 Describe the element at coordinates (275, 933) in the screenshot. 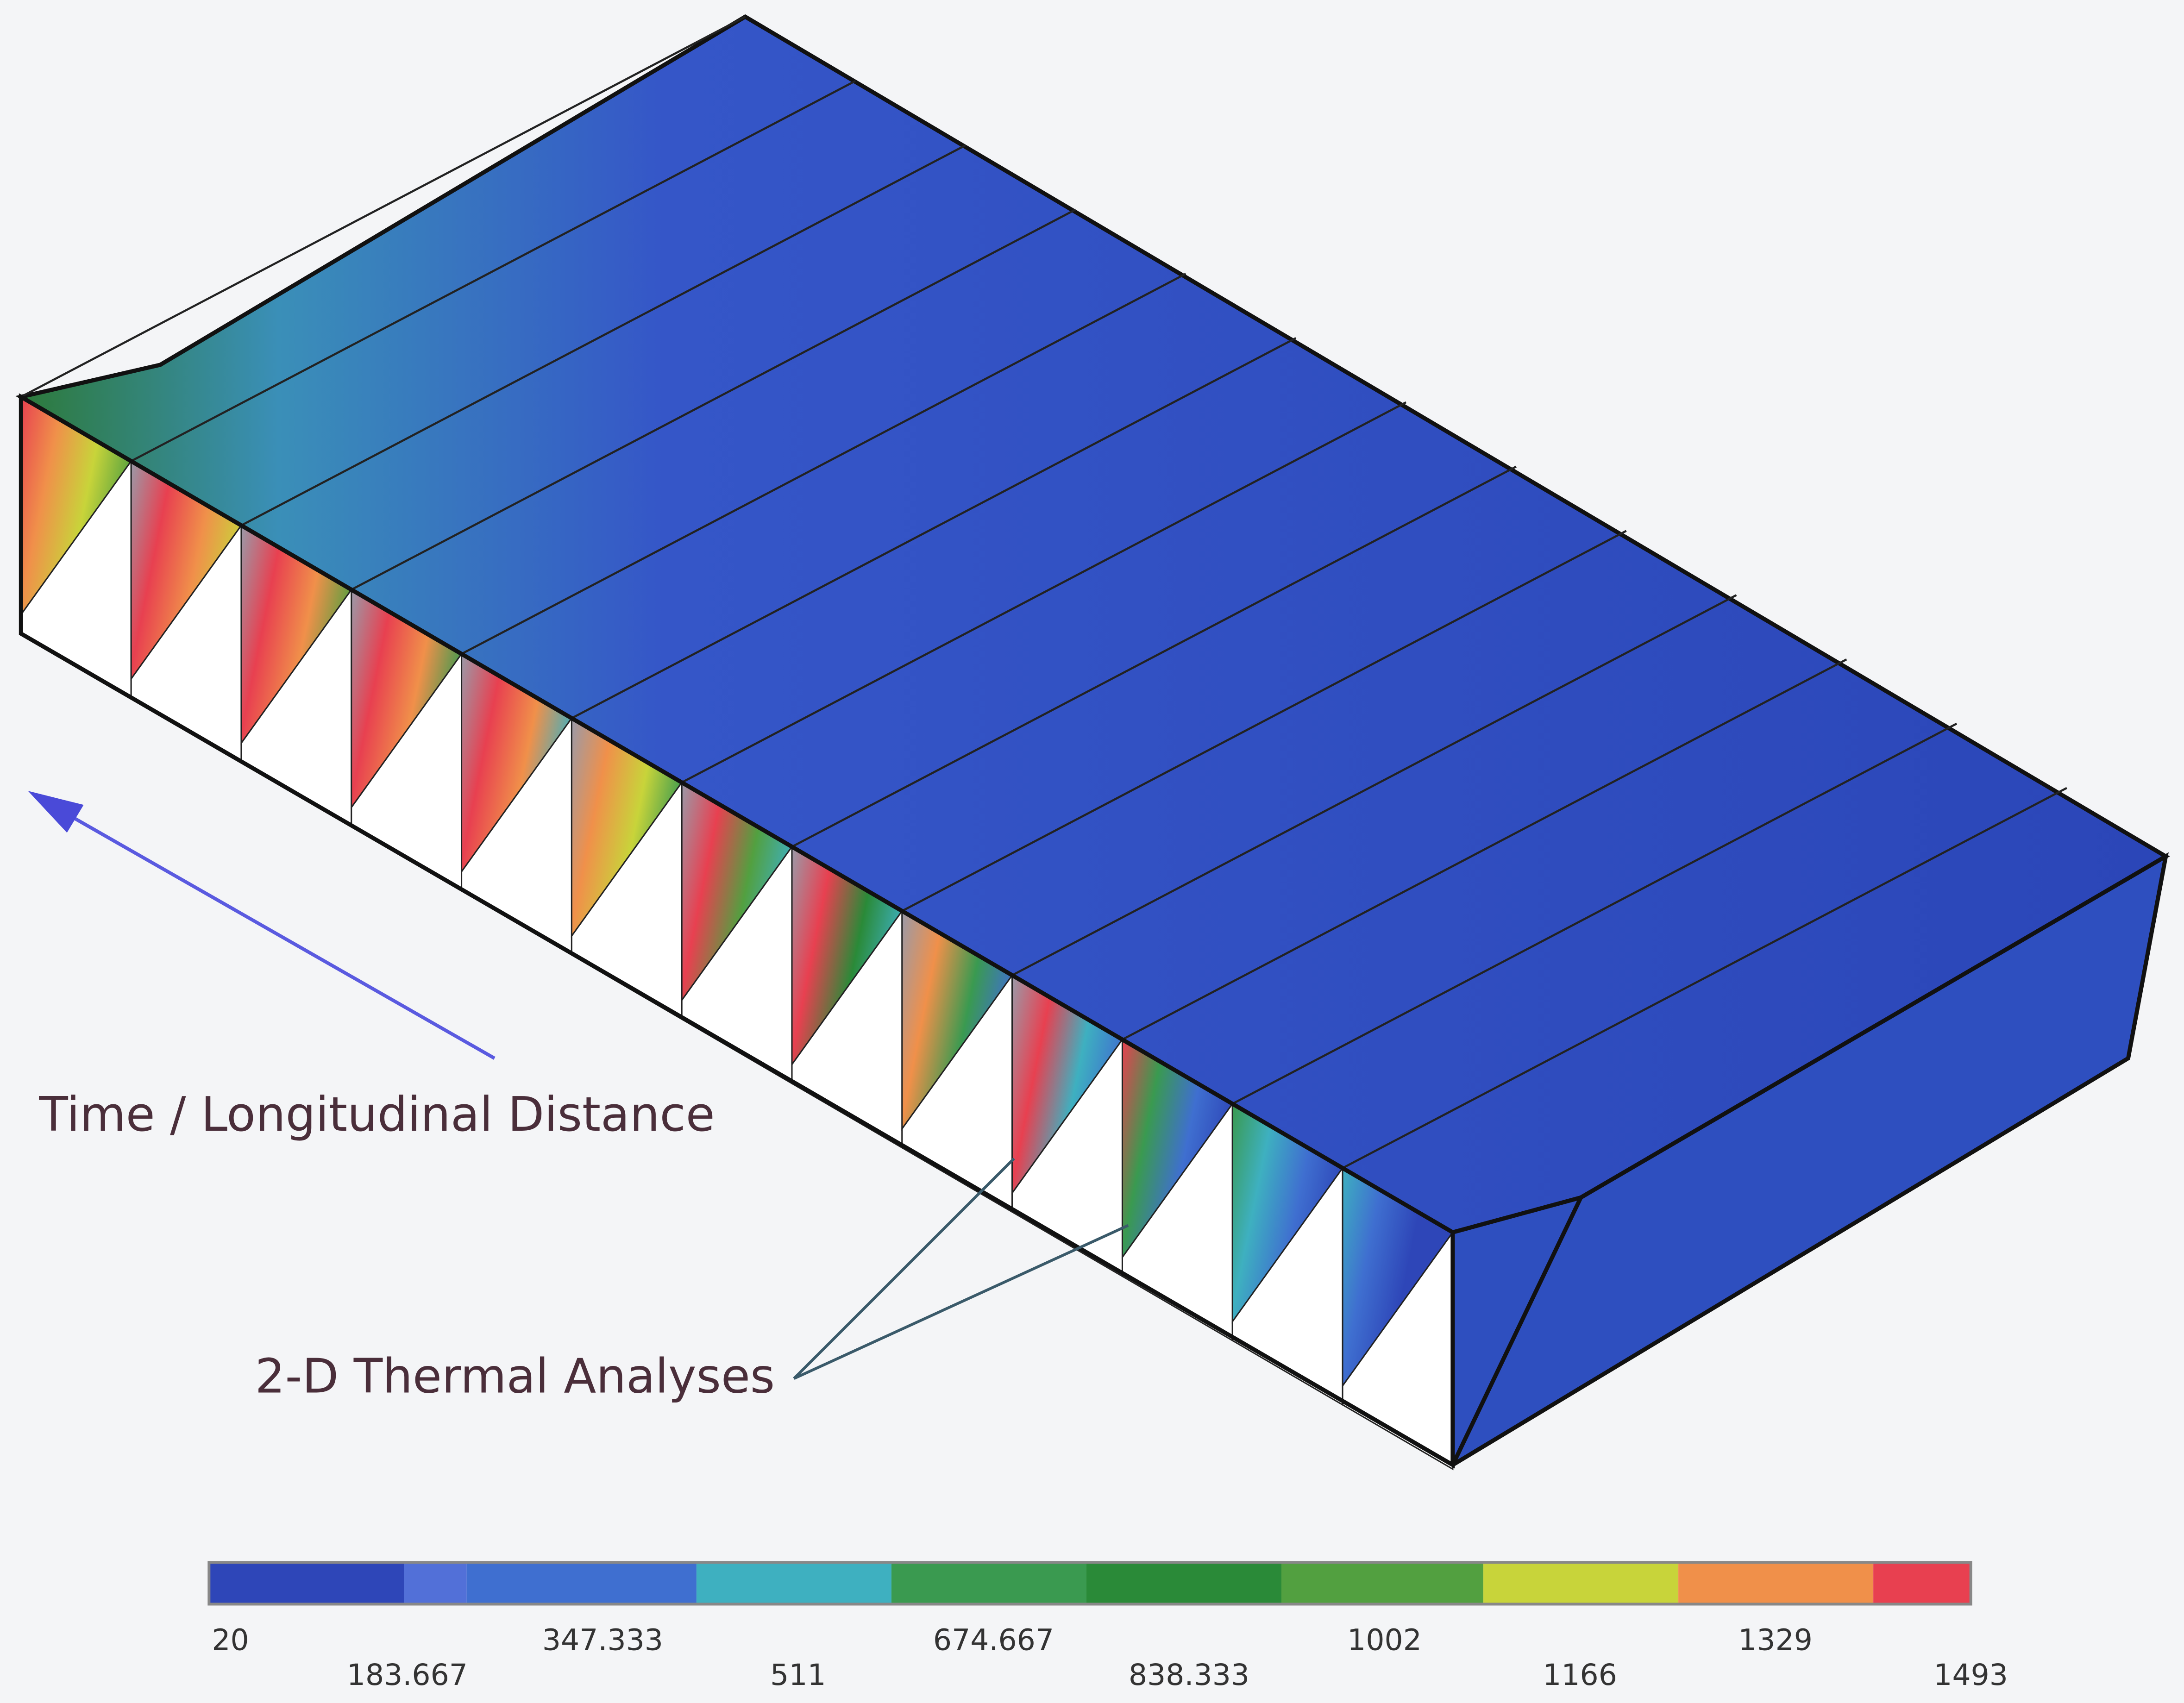

I see `direction-arrow` at that location.